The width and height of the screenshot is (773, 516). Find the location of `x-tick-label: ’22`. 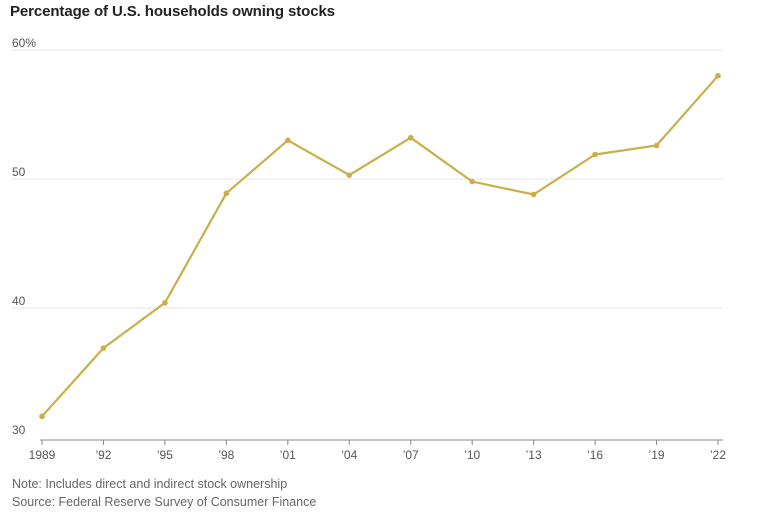

x-tick-label: ’22 is located at coordinates (718, 455).